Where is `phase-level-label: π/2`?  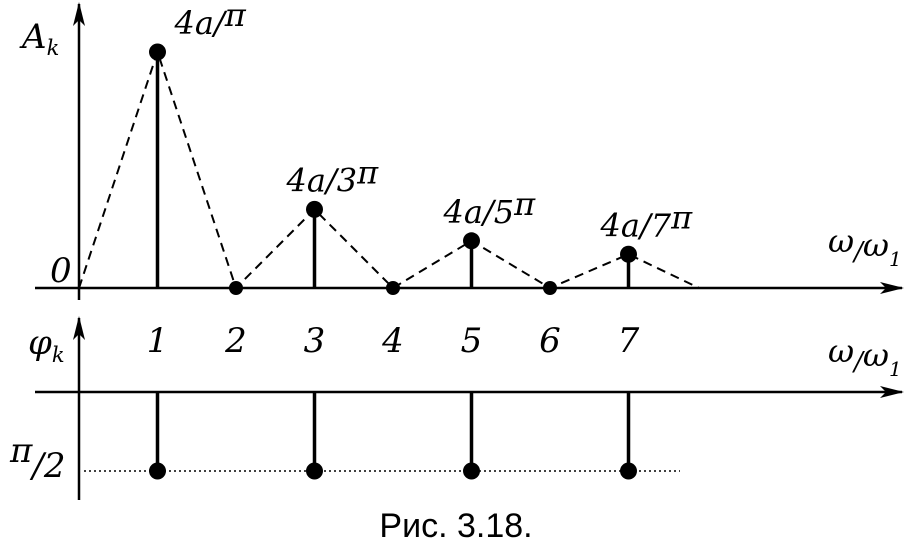 phase-level-label: π/2 is located at coordinates (37, 458).